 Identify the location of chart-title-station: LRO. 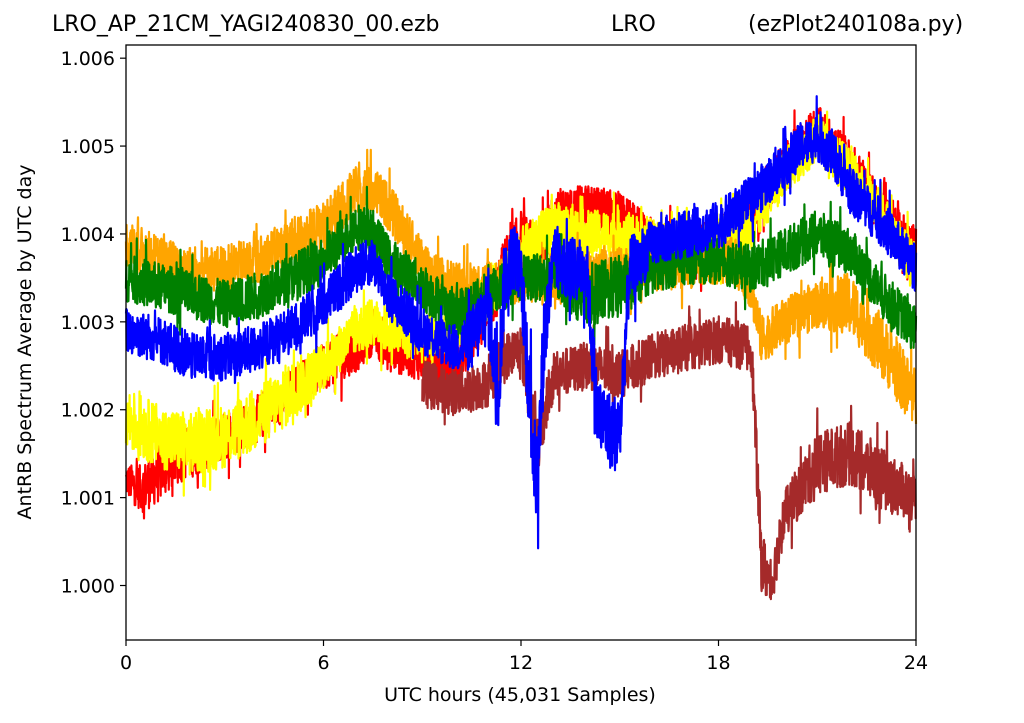
(633, 24).